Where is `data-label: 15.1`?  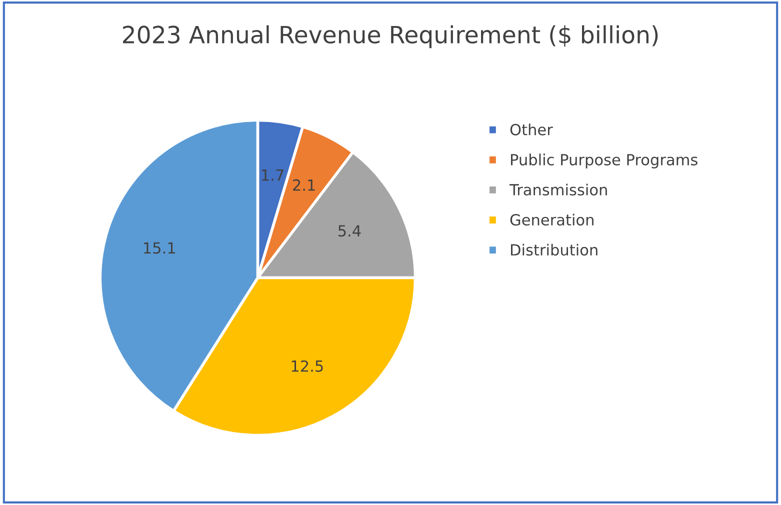
data-label: 15.1 is located at coordinates (159, 248).